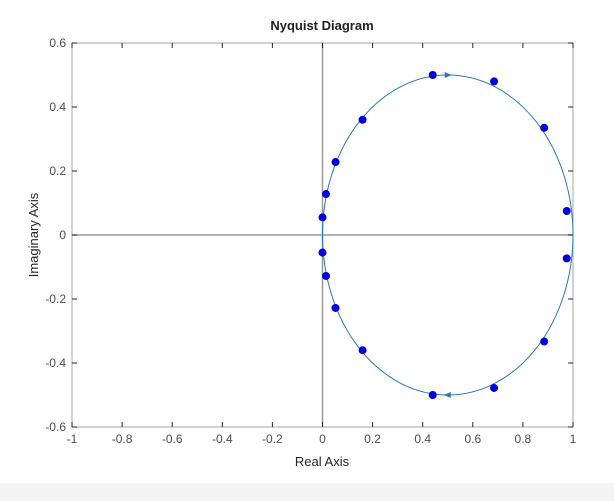  What do you see at coordinates (523, 439) in the screenshot?
I see `x-tick-label: 0.8` at bounding box center [523, 439].